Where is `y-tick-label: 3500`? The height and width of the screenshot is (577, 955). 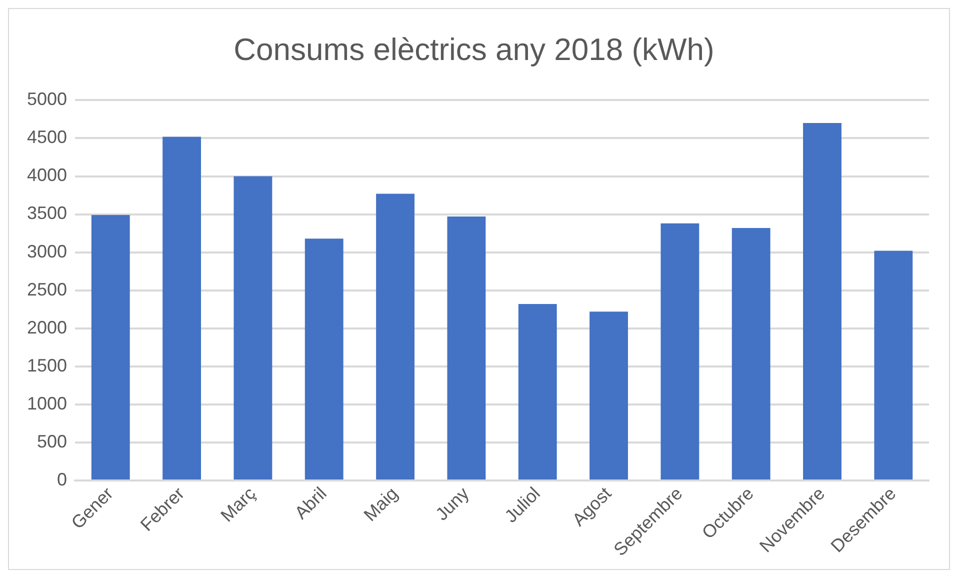 y-tick-label: 3500 is located at coordinates (47, 213).